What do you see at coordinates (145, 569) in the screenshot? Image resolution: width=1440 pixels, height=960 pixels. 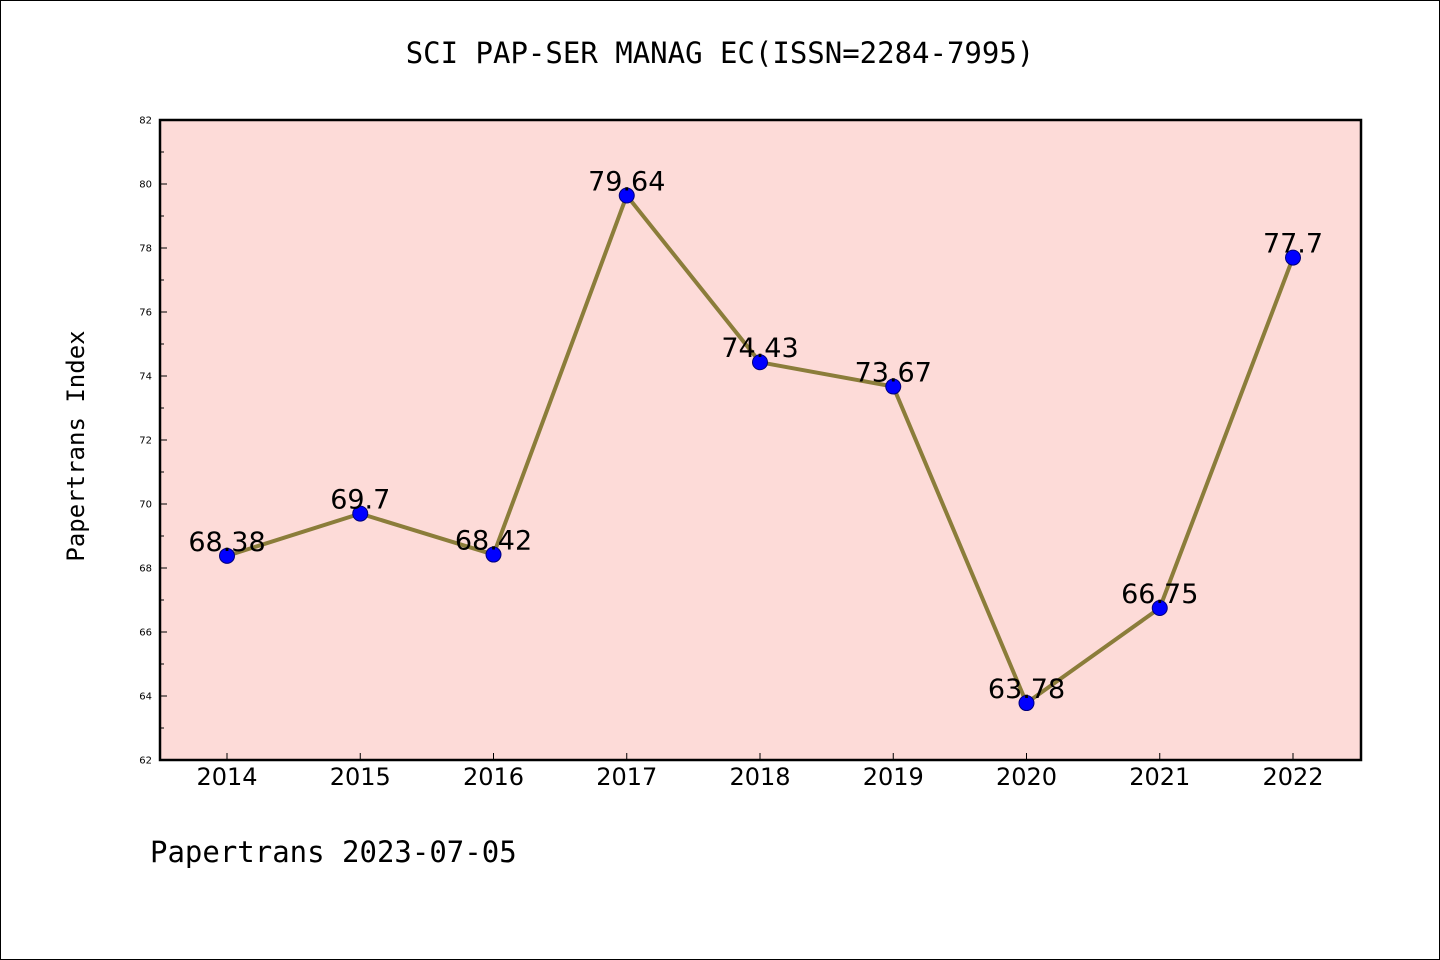 I see `y-tick-label: 68` at bounding box center [145, 569].